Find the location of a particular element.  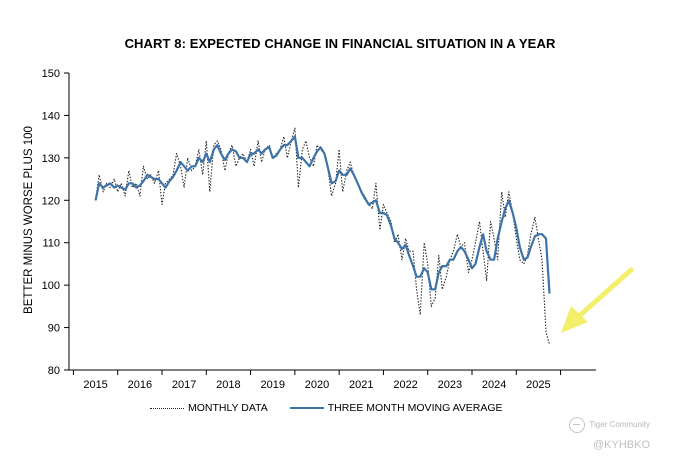

annotation-arrow-head is located at coordinates (574, 319).